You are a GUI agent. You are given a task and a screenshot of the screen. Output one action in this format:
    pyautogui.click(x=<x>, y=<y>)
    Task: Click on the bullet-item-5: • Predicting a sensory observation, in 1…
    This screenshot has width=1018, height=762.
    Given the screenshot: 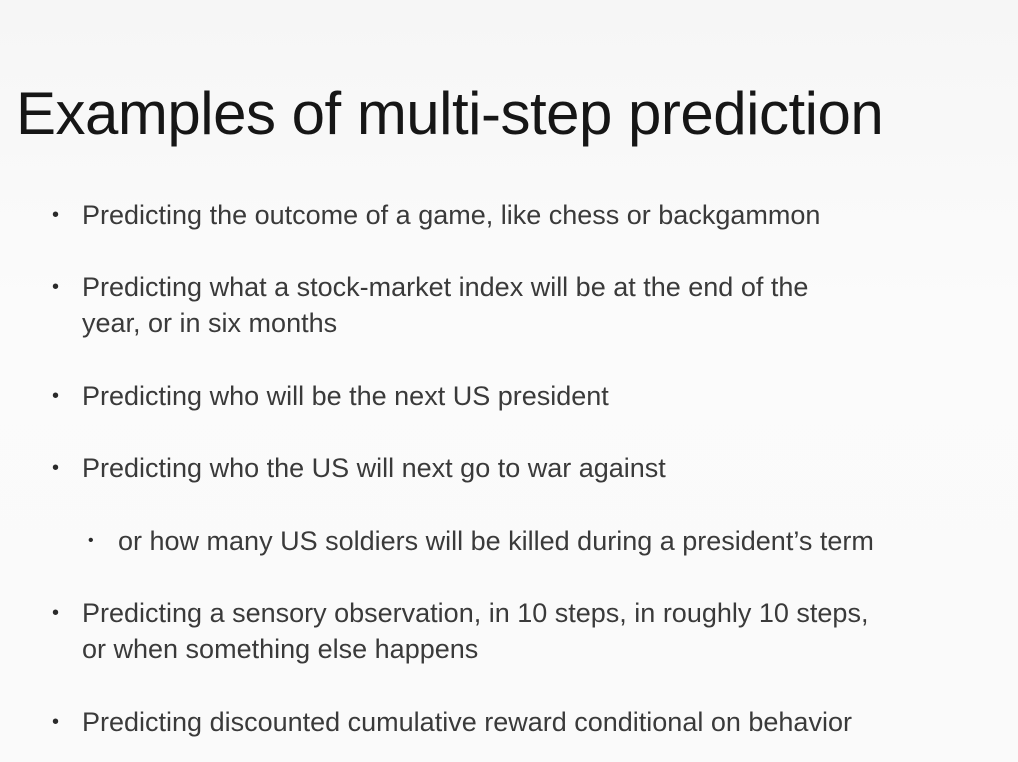 What is the action you would take?
    pyautogui.click(x=527, y=631)
    